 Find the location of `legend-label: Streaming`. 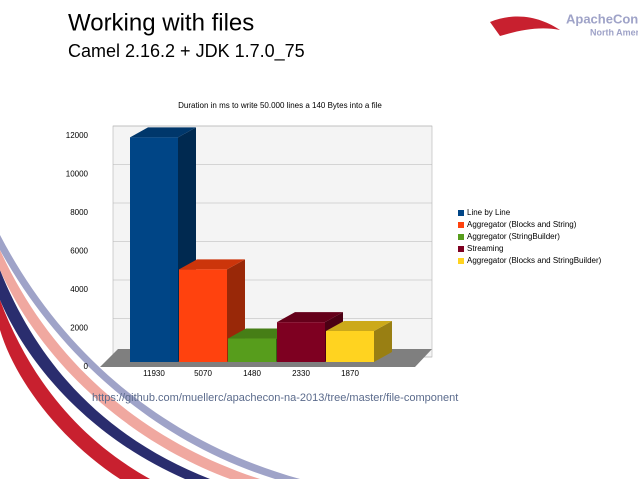

legend-label: Streaming is located at coordinates (485, 248).